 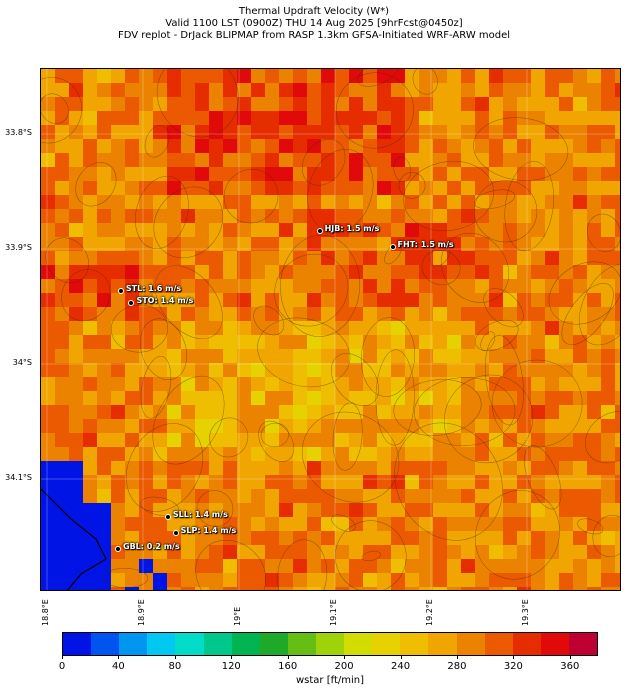 I want to click on station-dot-slp, so click(x=175, y=533).